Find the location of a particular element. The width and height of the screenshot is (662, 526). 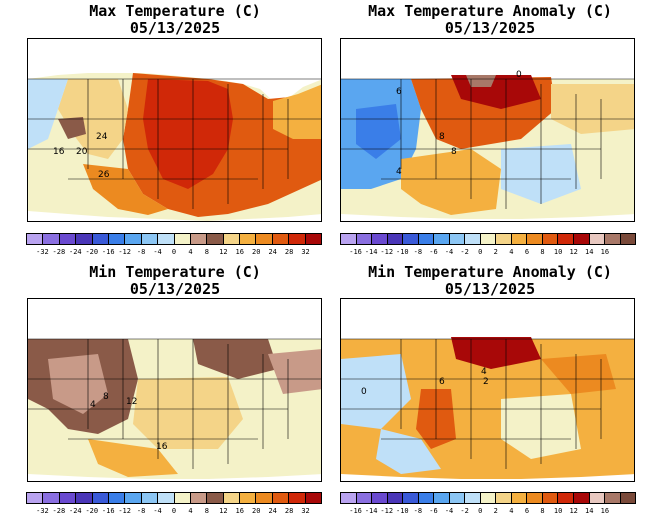

panel-title-max-temperature-anomaly: Max Temperature Anomaly (C) 05/13/2025 is located at coordinates (490, 20).